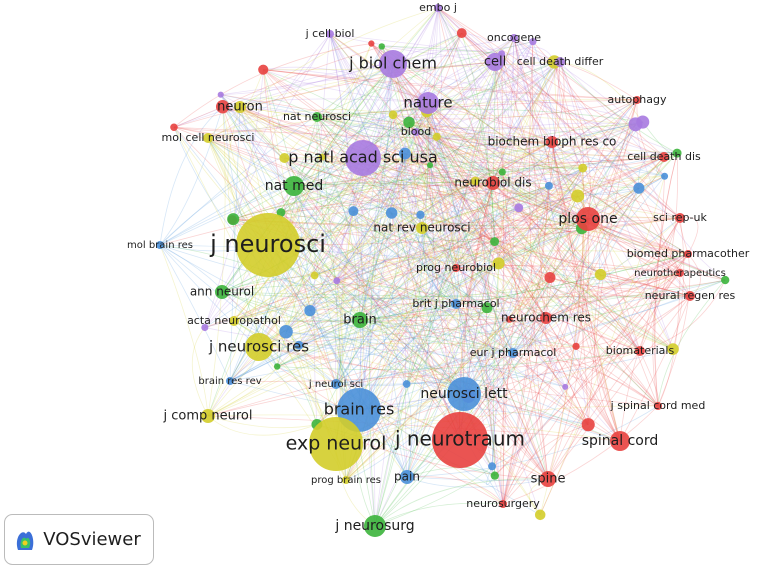 This screenshot has width=767, height=569. I want to click on node-label: spine, so click(548, 479).